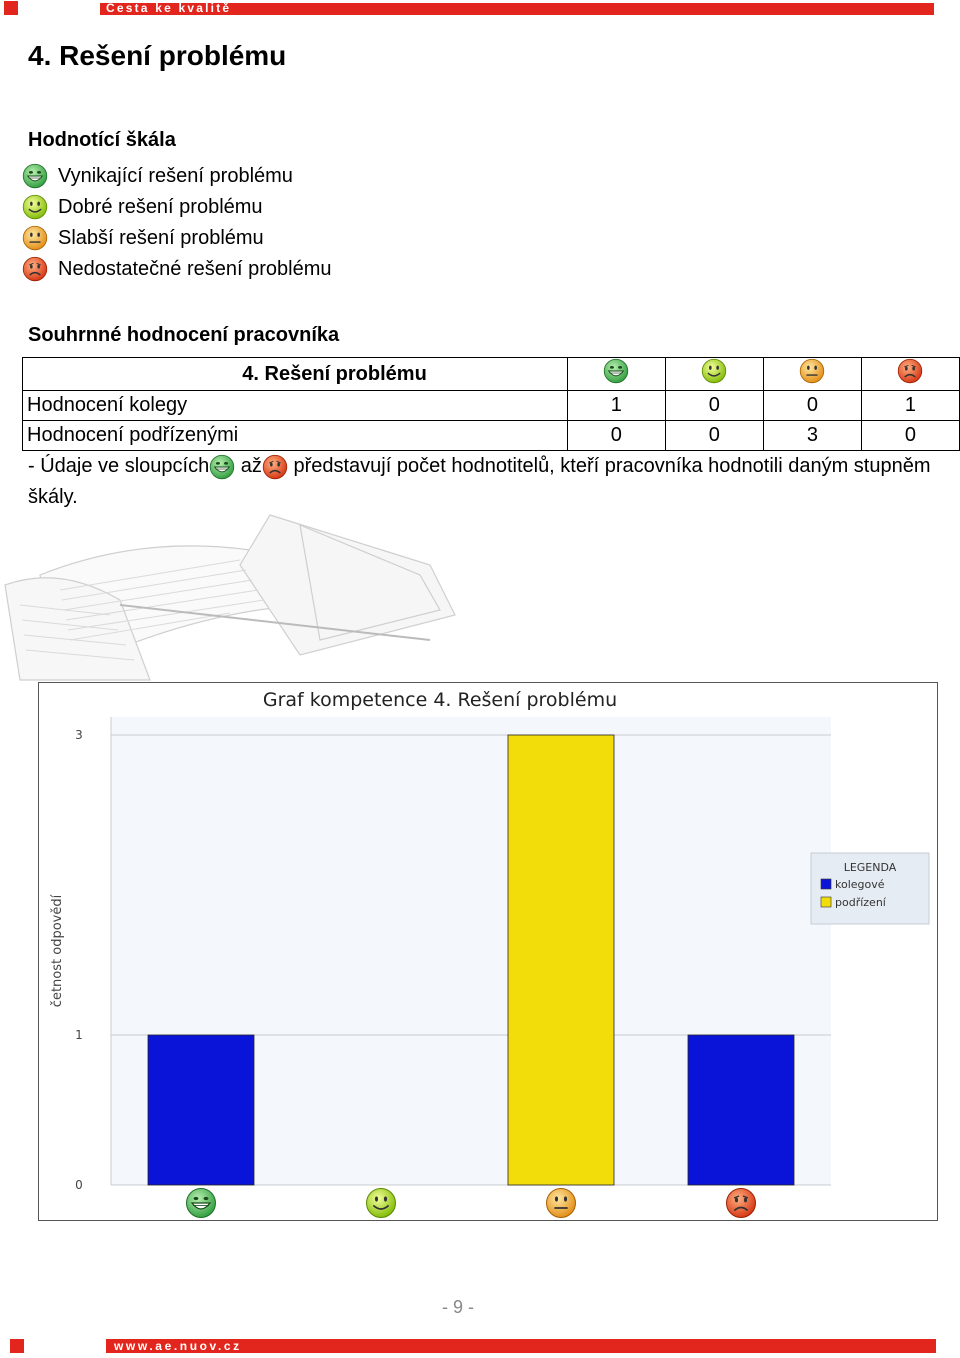 The width and height of the screenshot is (960, 1358). Describe the element at coordinates (79, 735) in the screenshot. I see `y-tick-label: 3` at that location.